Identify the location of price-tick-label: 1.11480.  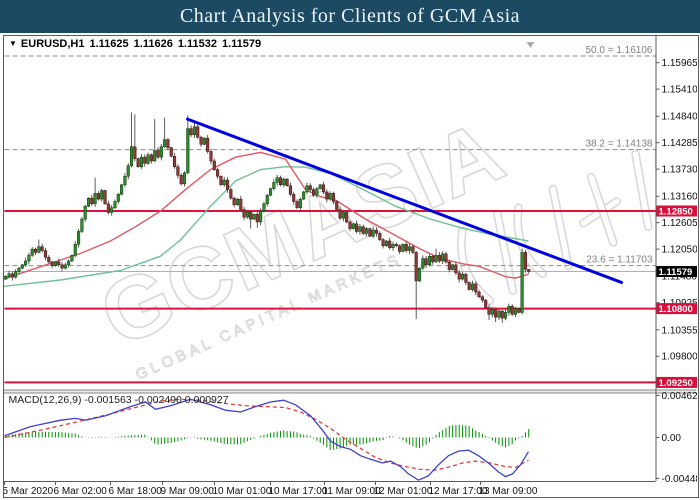
(680, 277).